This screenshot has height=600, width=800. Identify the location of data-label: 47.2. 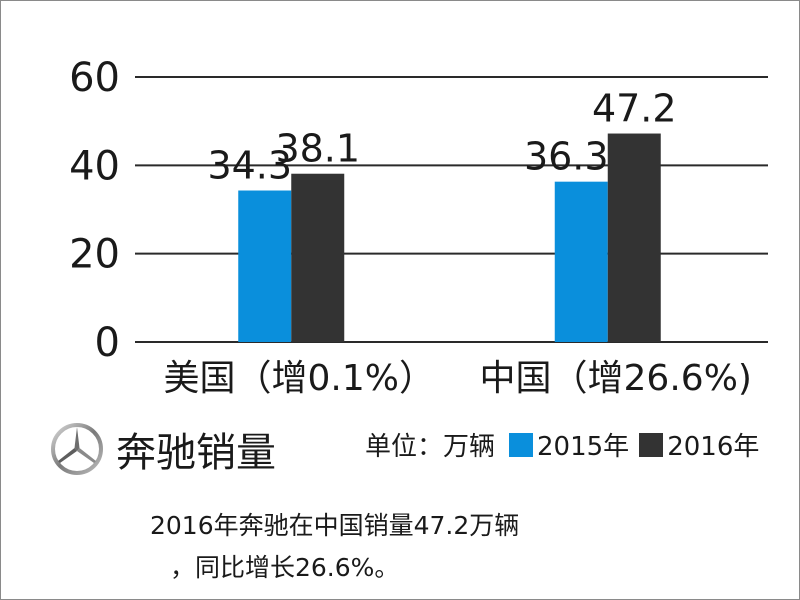
(634, 109).